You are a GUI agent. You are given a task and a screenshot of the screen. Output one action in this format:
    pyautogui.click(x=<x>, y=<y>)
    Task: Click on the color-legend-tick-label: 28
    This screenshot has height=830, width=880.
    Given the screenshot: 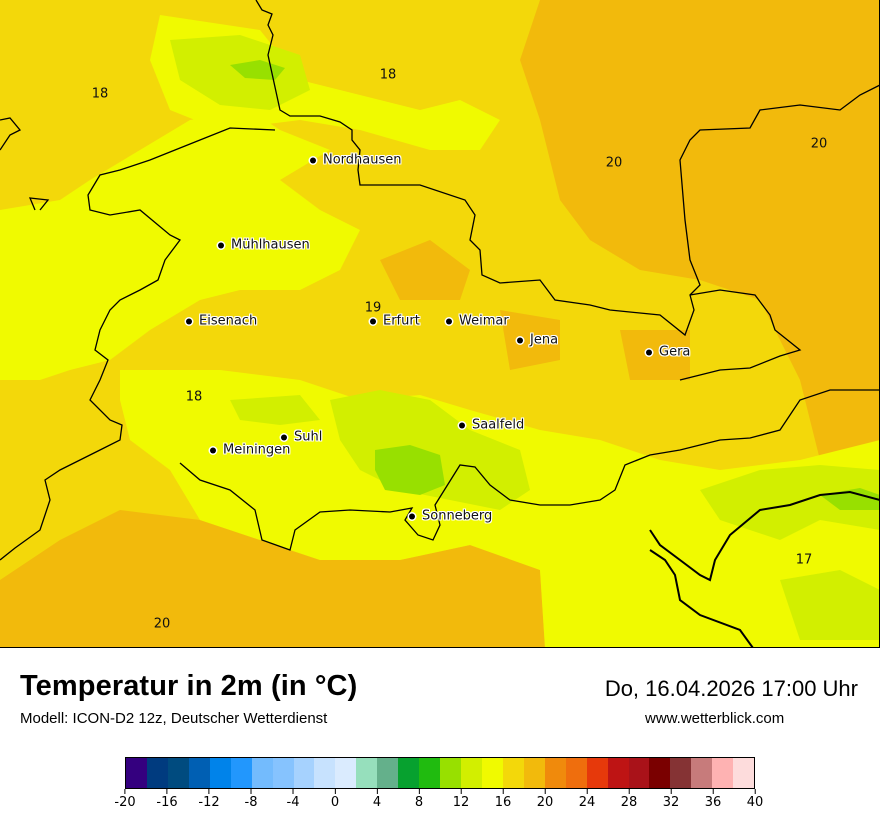 What is the action you would take?
    pyautogui.click(x=629, y=799)
    